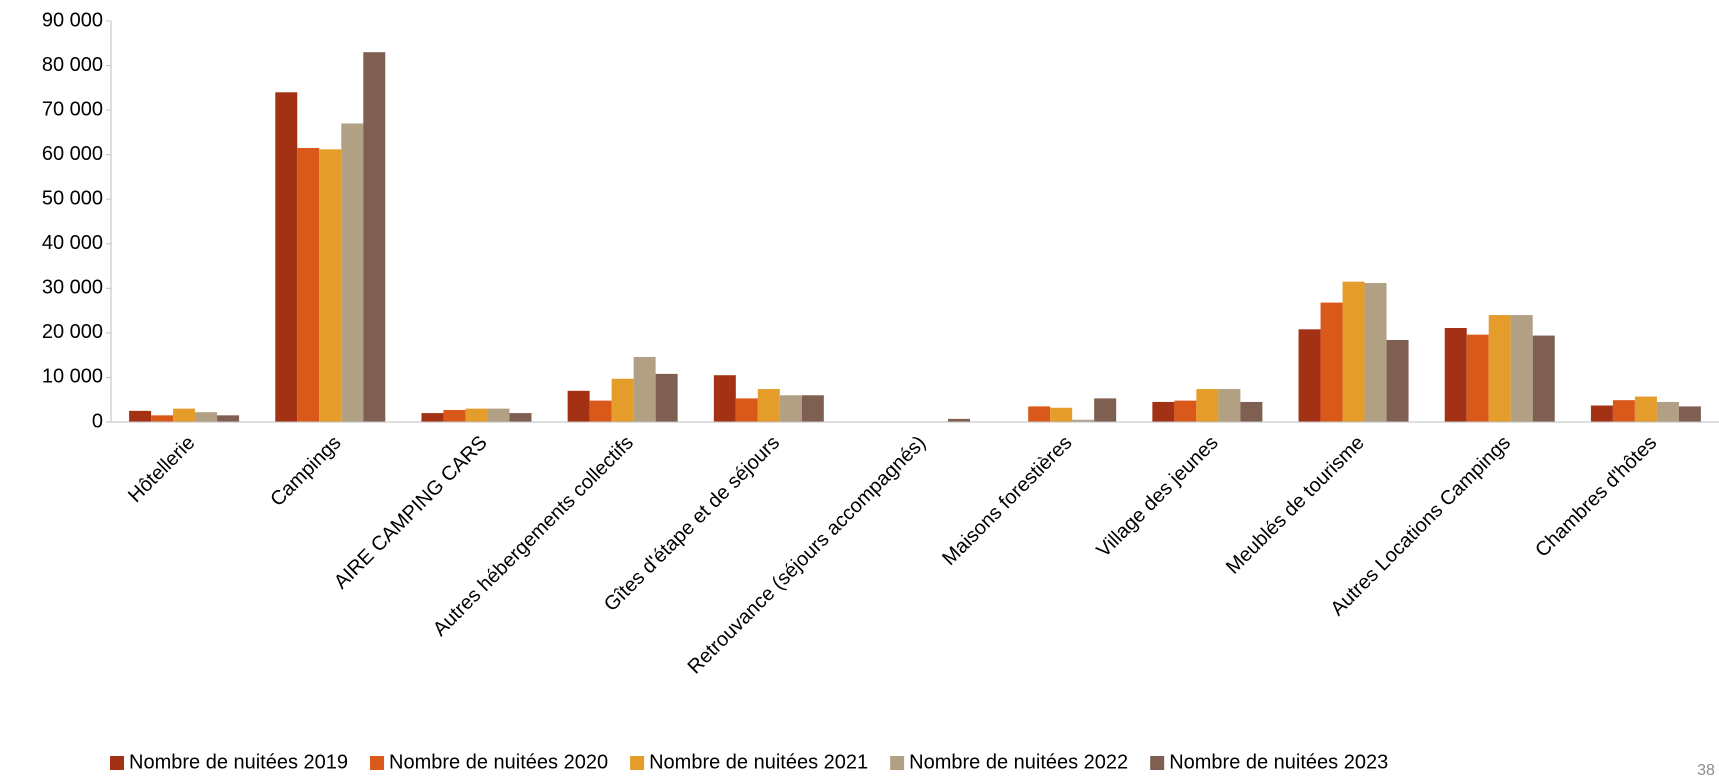 The height and width of the screenshot is (776, 1719). What do you see at coordinates (305, 471) in the screenshot?
I see `x-tick-label: Campings` at bounding box center [305, 471].